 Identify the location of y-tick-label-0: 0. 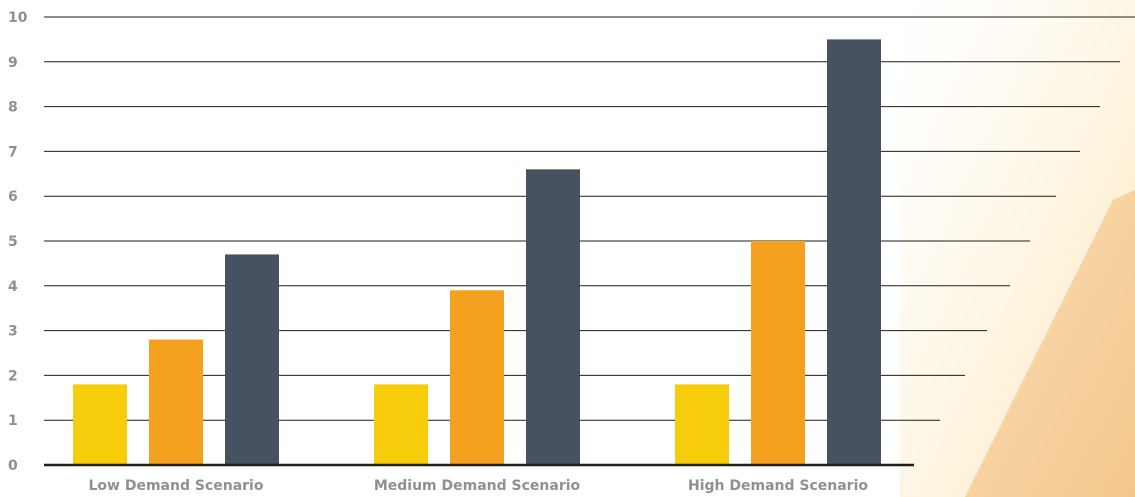
(13, 466).